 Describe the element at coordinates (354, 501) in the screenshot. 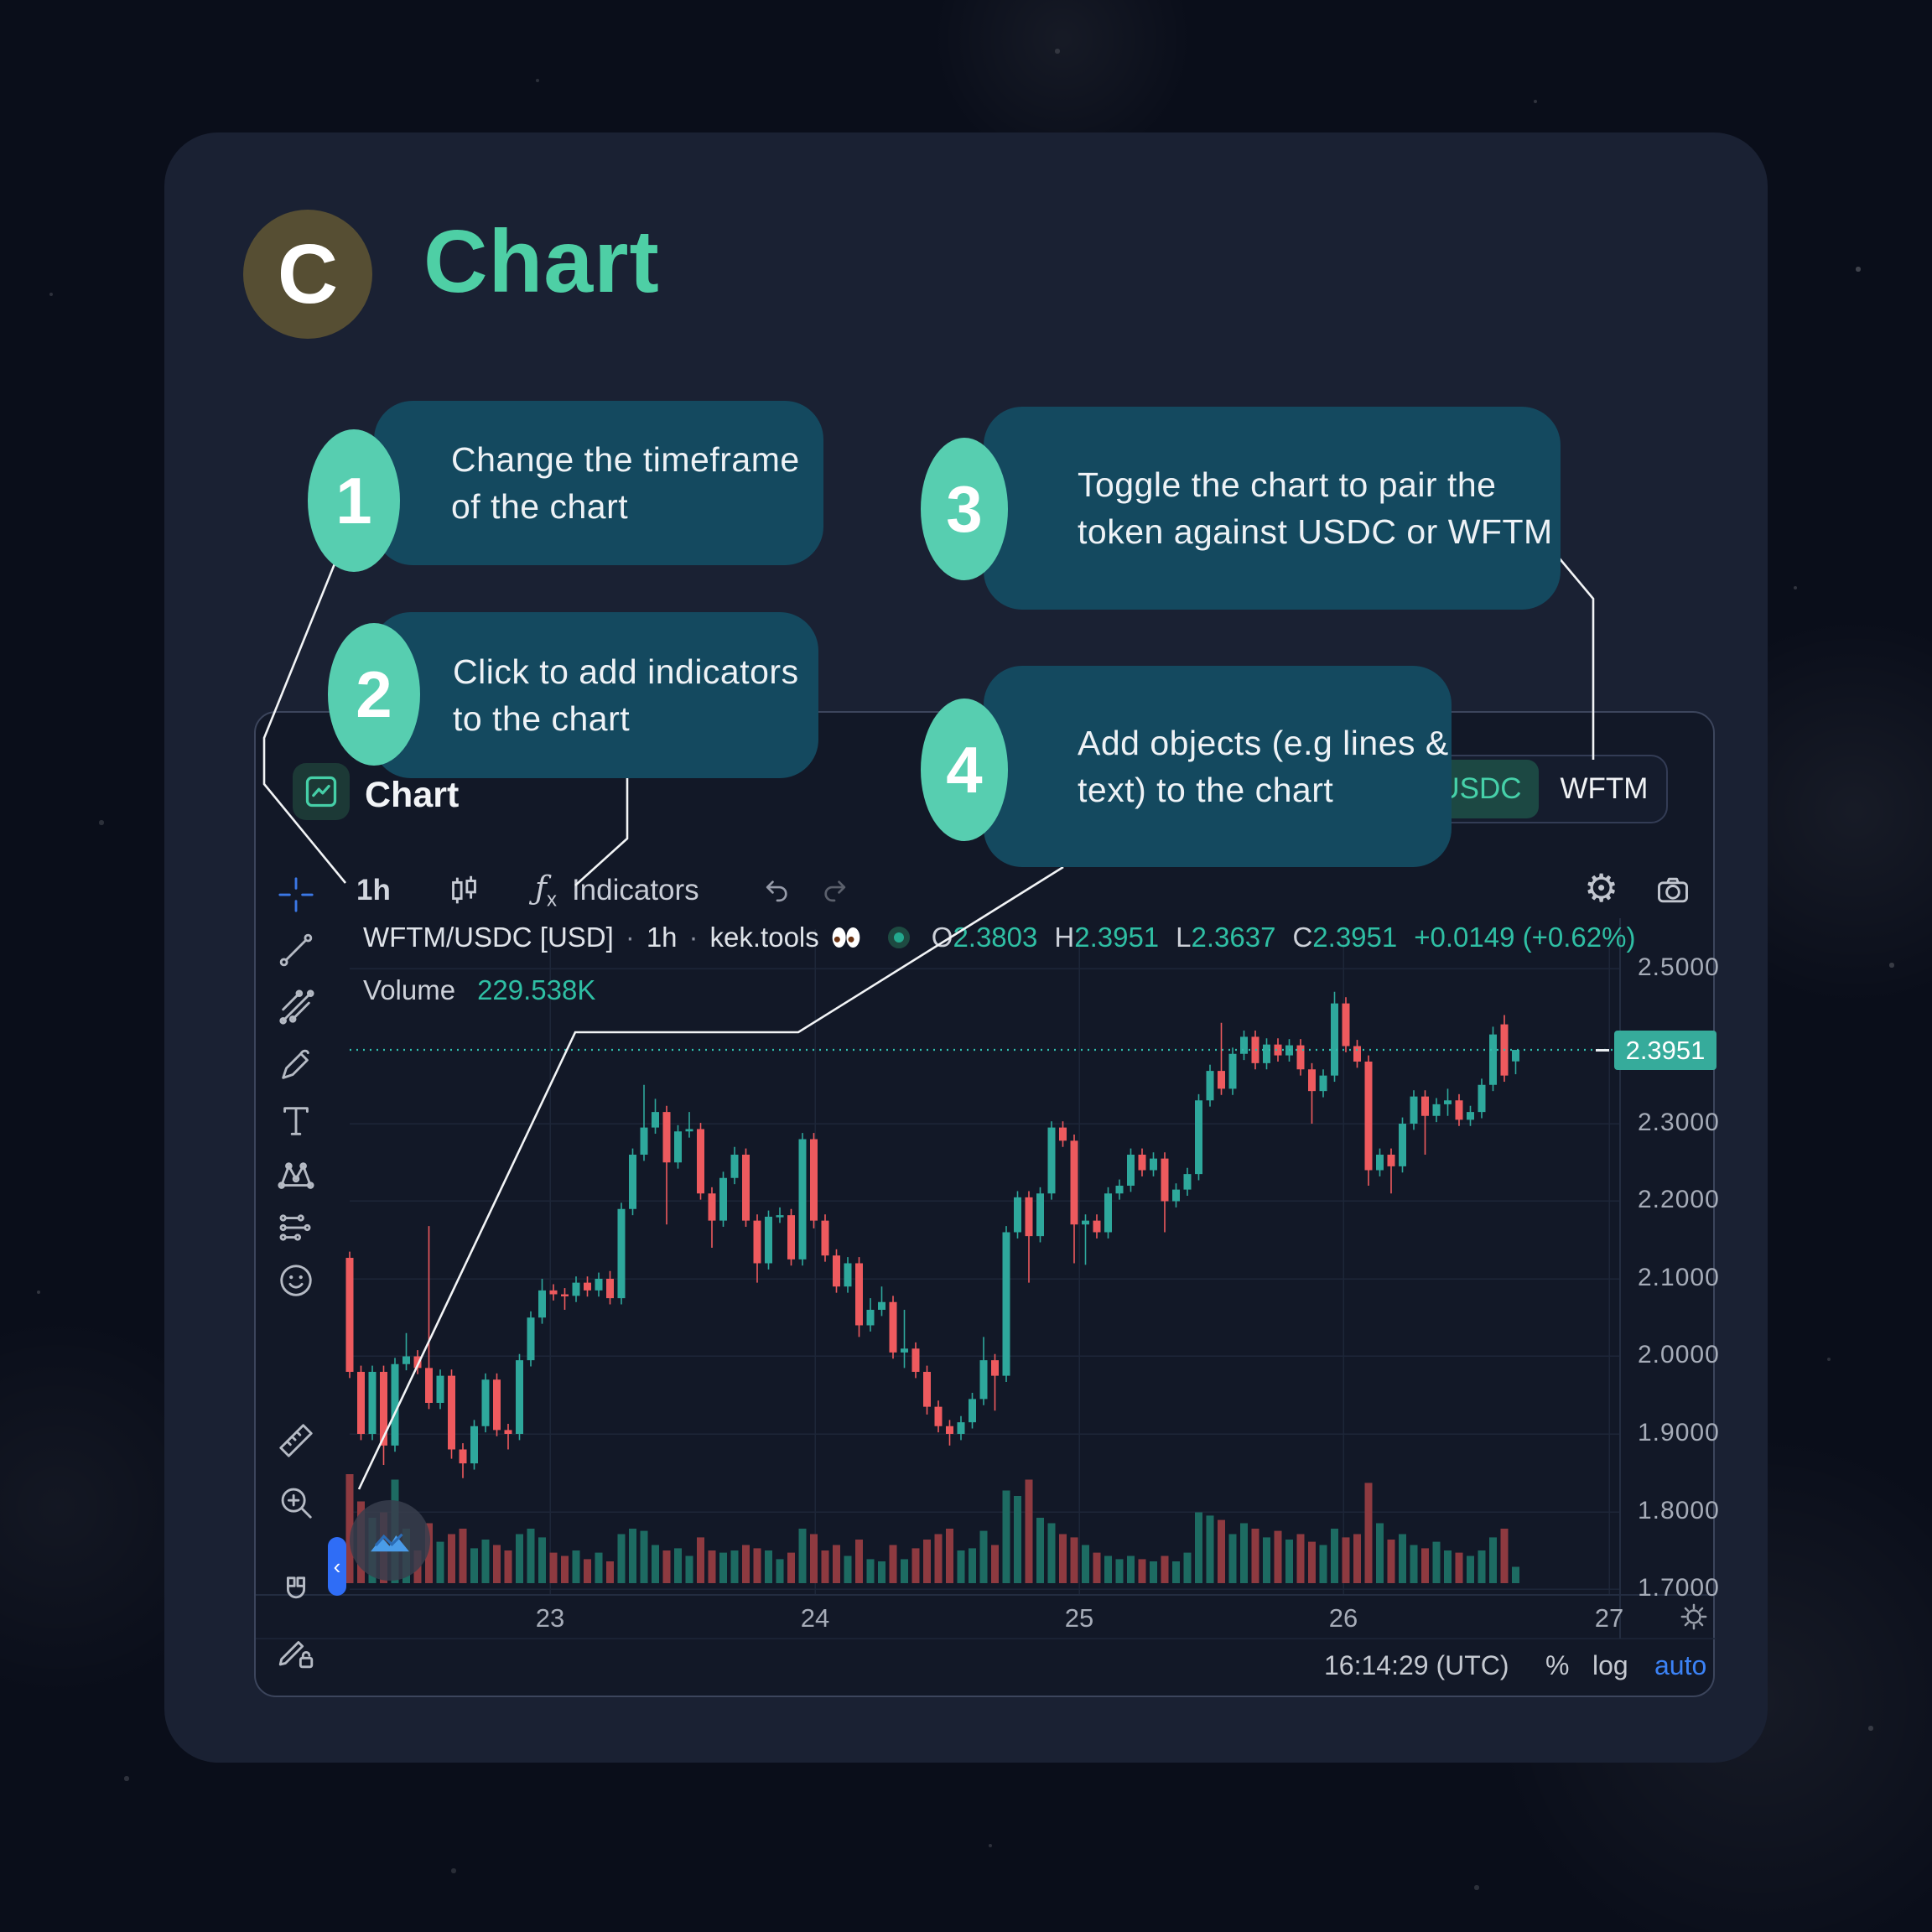

I see `callout-number-1: 1` at that location.